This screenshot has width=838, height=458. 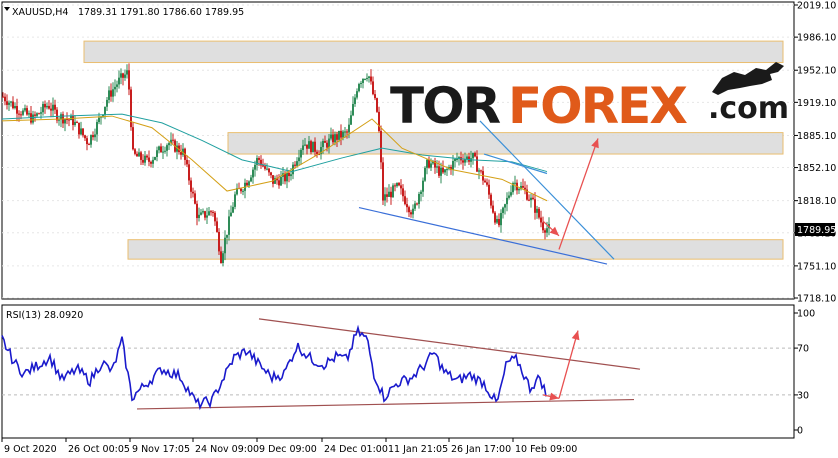 I want to click on rsi-axis: 100 70 30 0, so click(x=804, y=373).